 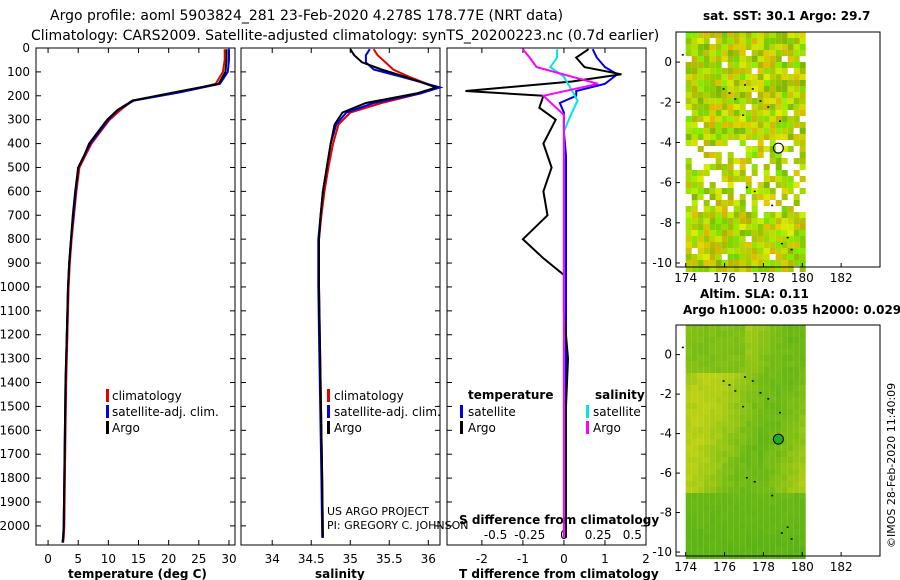 I want to click on sst-coastline, so click(x=737, y=152).